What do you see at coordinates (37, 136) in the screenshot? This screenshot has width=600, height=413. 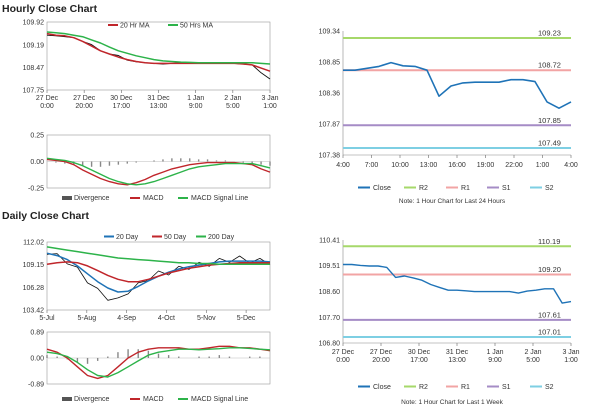 I see `hourly-macd-y-tick-0: 0.25` at bounding box center [37, 136].